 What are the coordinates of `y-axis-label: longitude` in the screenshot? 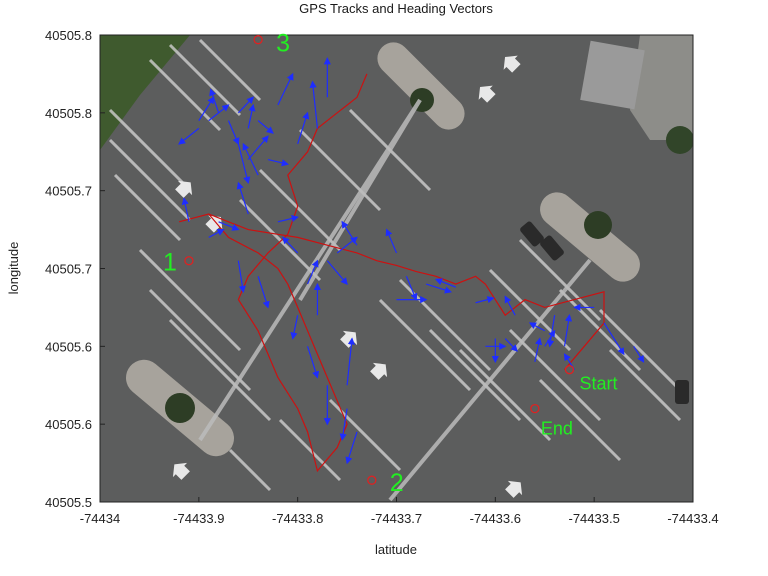 It's located at (13, 268).